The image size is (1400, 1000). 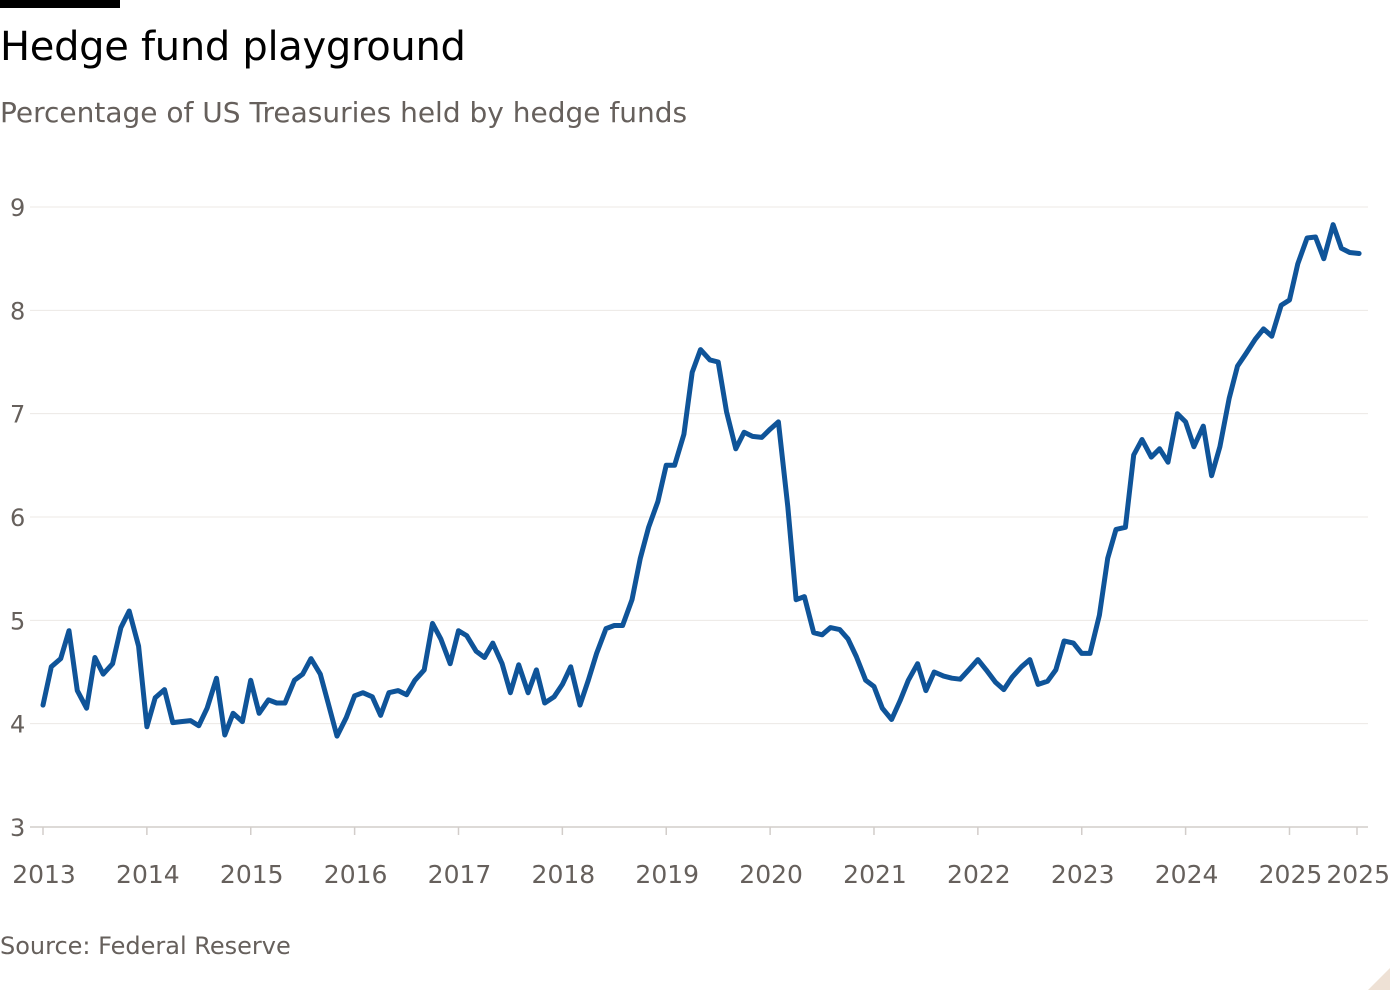 I want to click on x-tick-label: 2024, so click(x=1187, y=874).